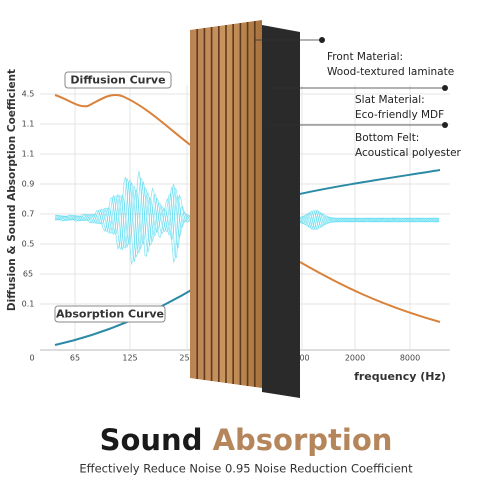  Describe the element at coordinates (410, 358) in the screenshot. I see `x-tick-label: 8000` at that location.